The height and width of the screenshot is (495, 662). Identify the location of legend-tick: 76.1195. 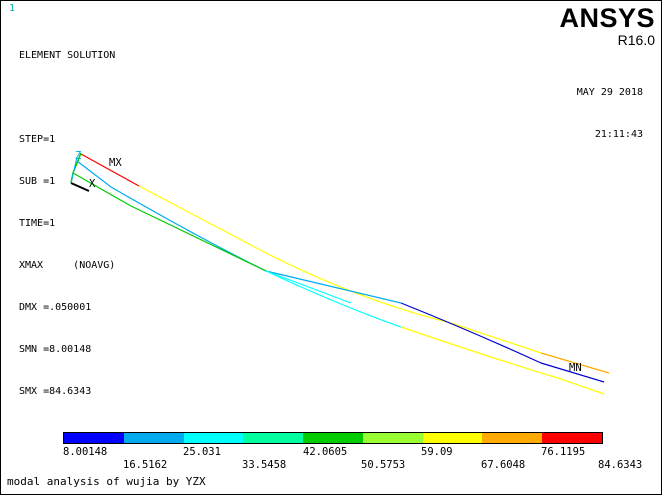
(563, 452).